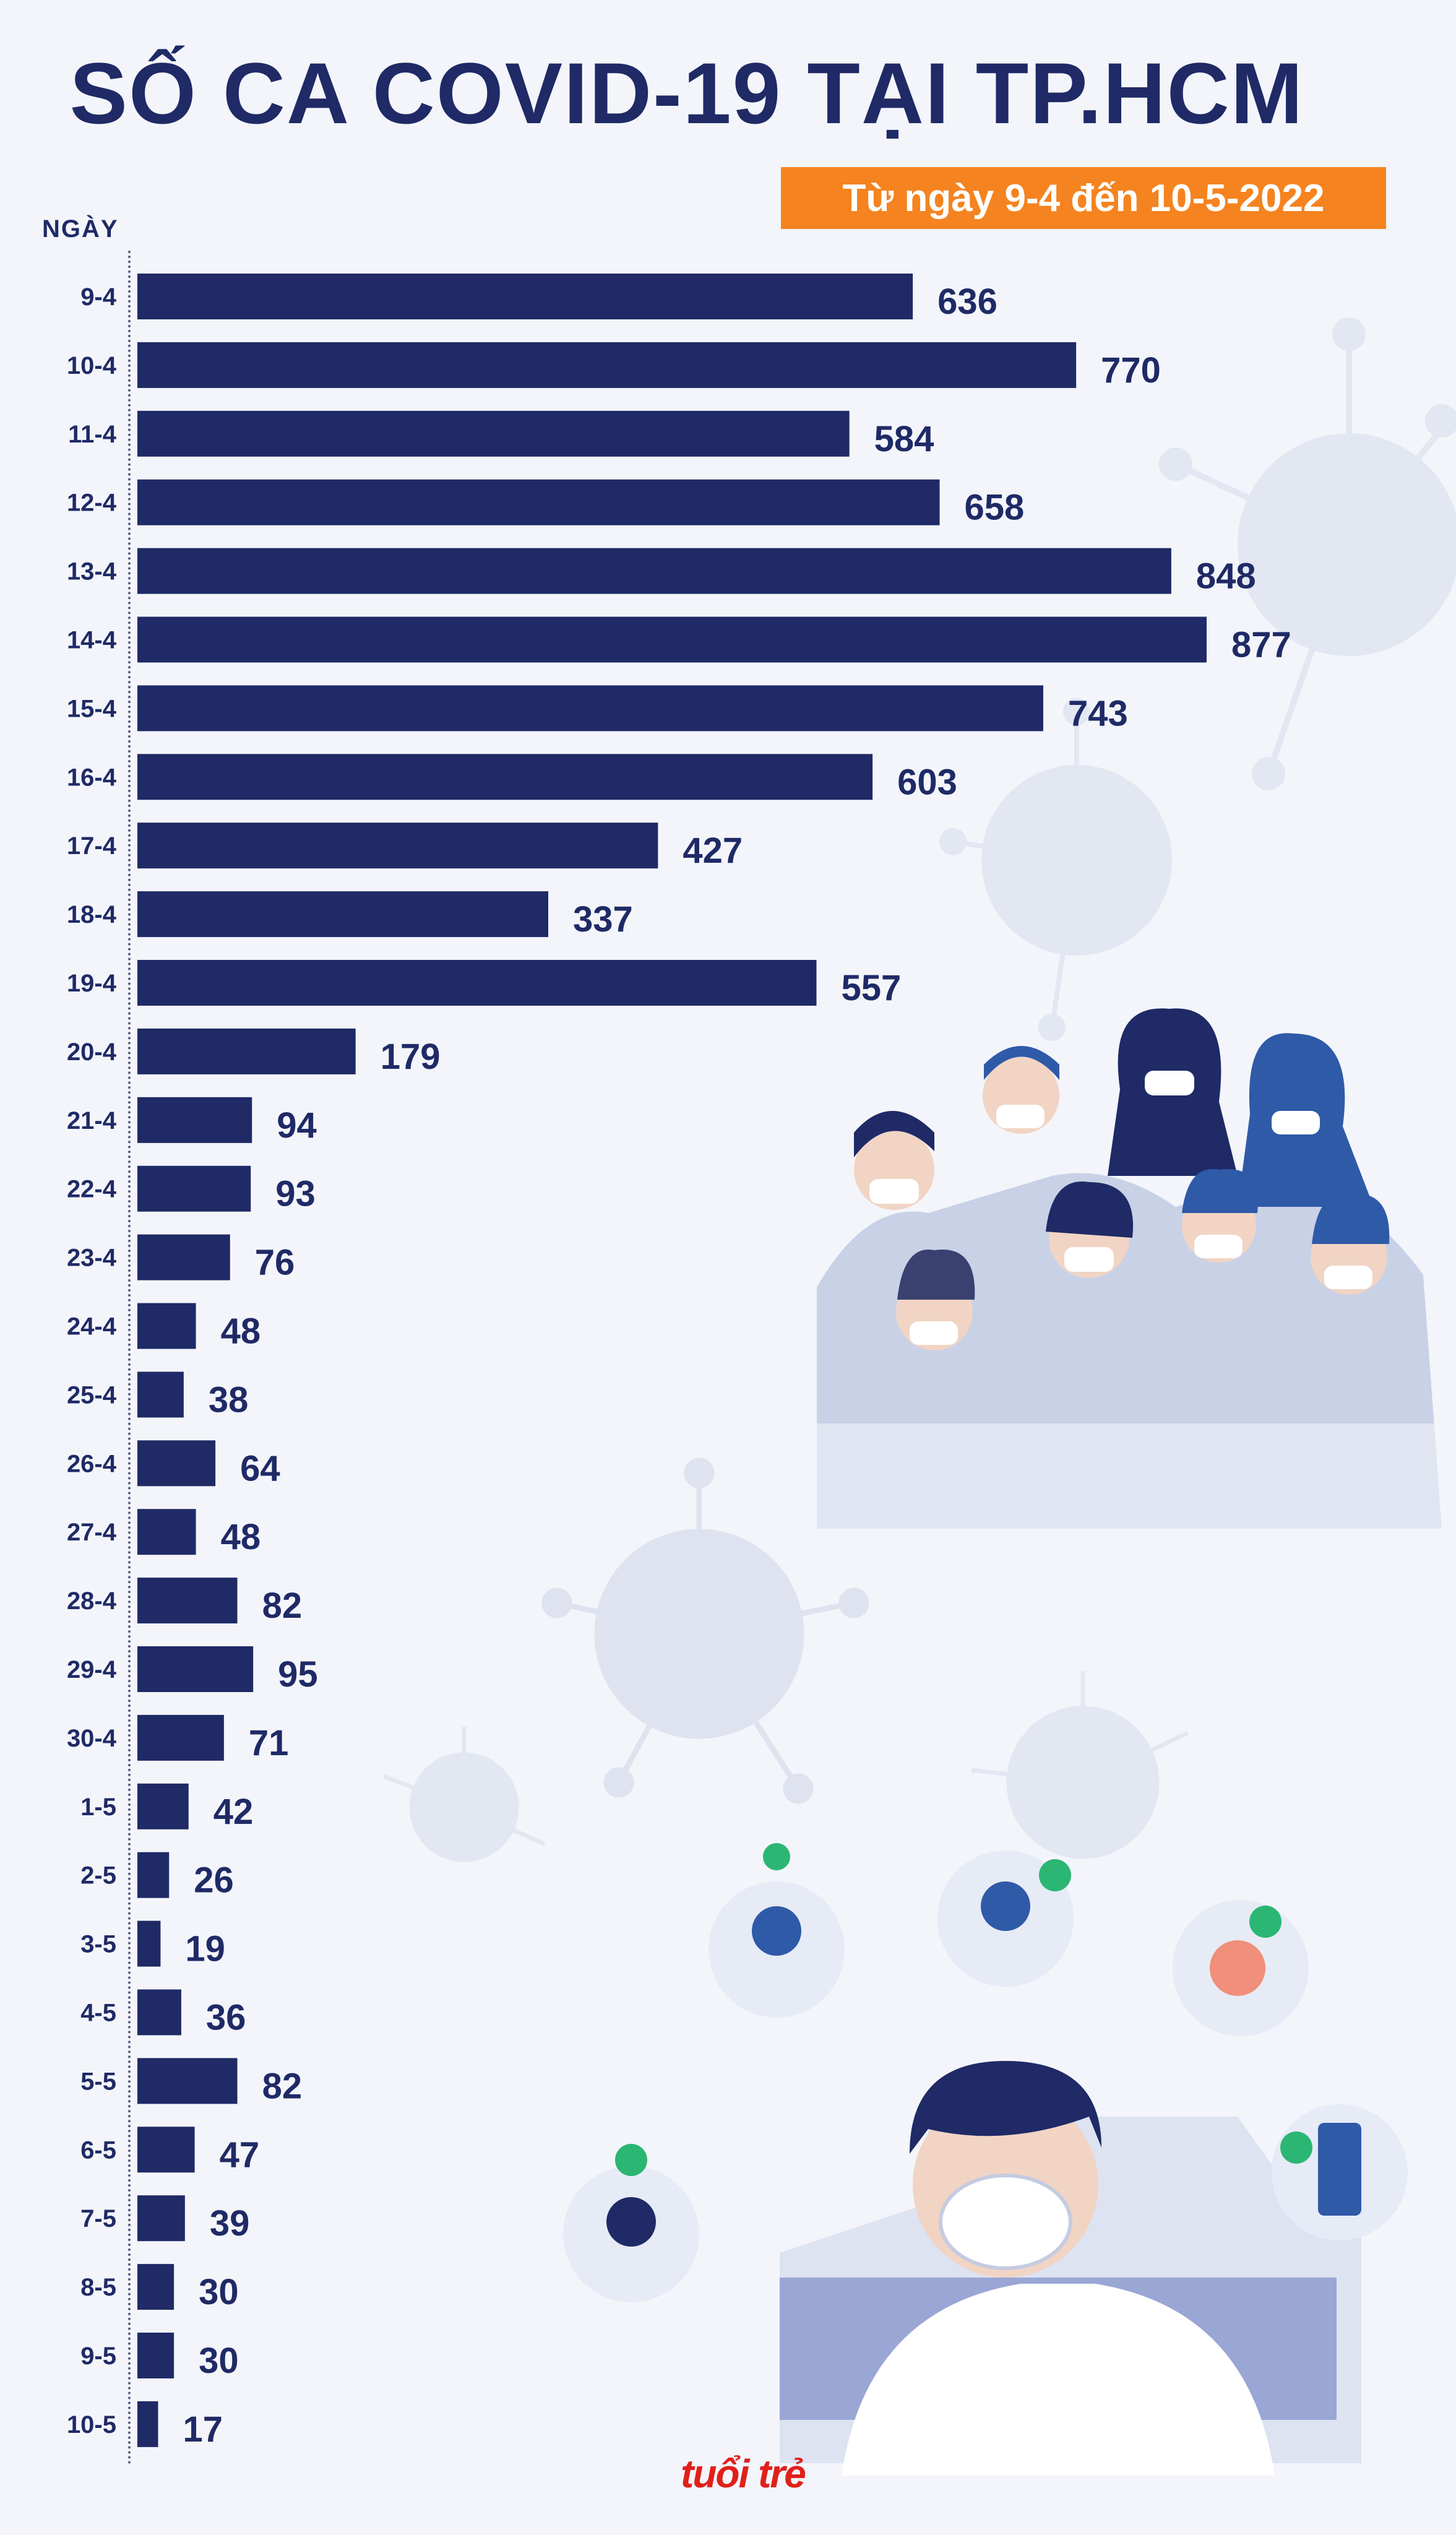  I want to click on date-label: 22-4, so click(92, 1189).